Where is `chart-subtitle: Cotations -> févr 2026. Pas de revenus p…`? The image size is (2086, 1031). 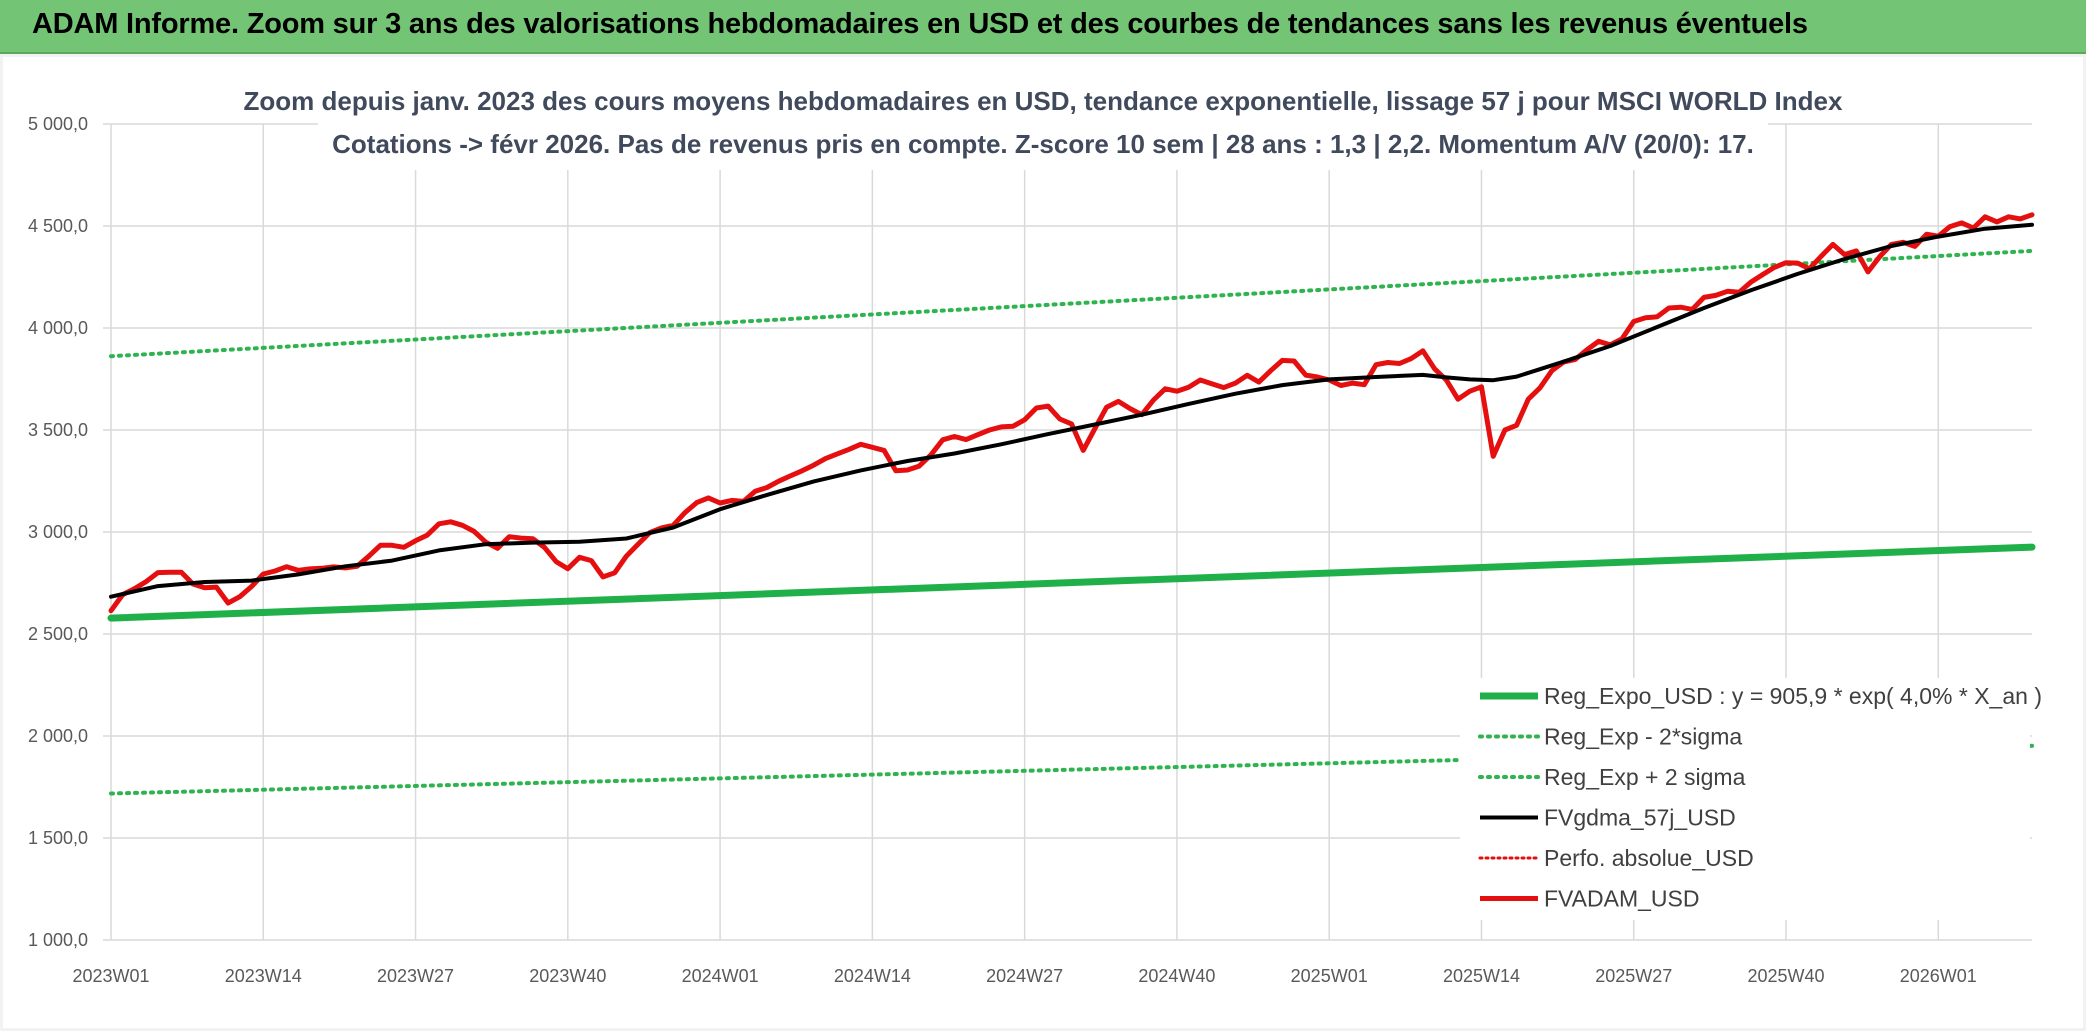
chart-subtitle: Cotations -> févr 2026. Pas de revenus p… is located at coordinates (1043, 144).